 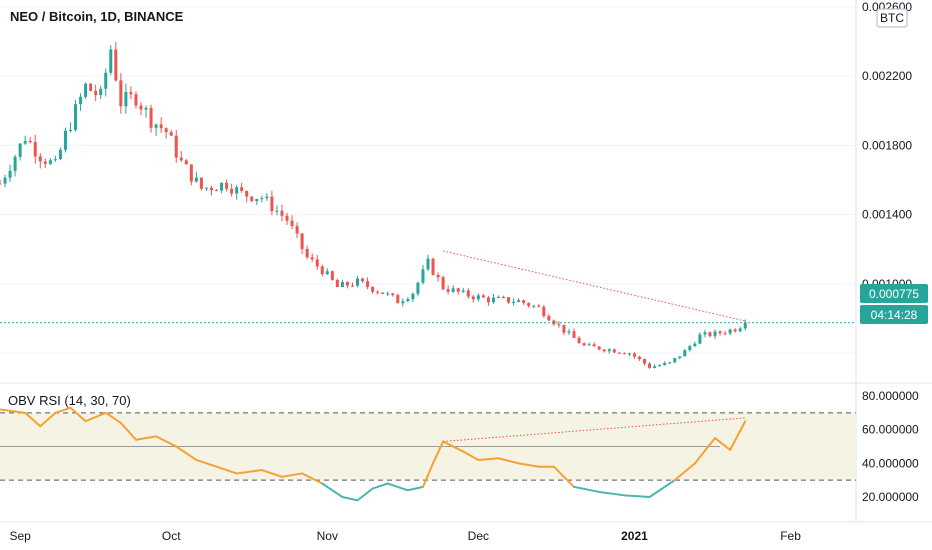 What do you see at coordinates (373, 454) in the screenshot?
I see `rsi-layer` at bounding box center [373, 454].